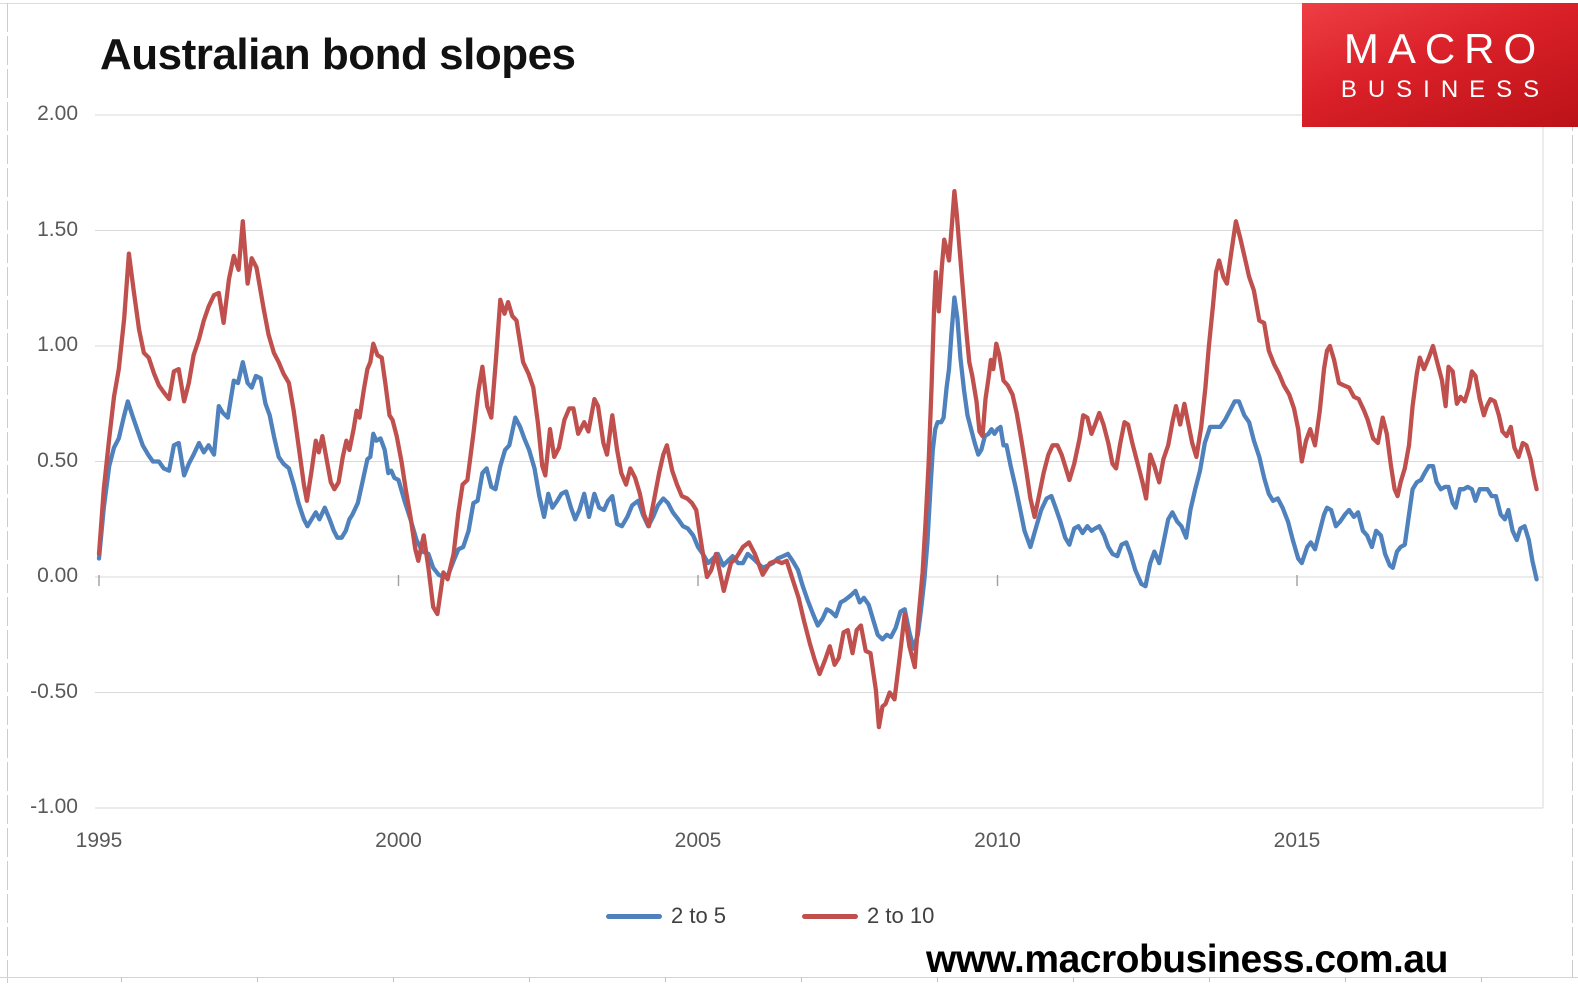 Image resolution: width=1578 pixels, height=987 pixels. I want to click on x-axis-label: 2010, so click(997, 840).